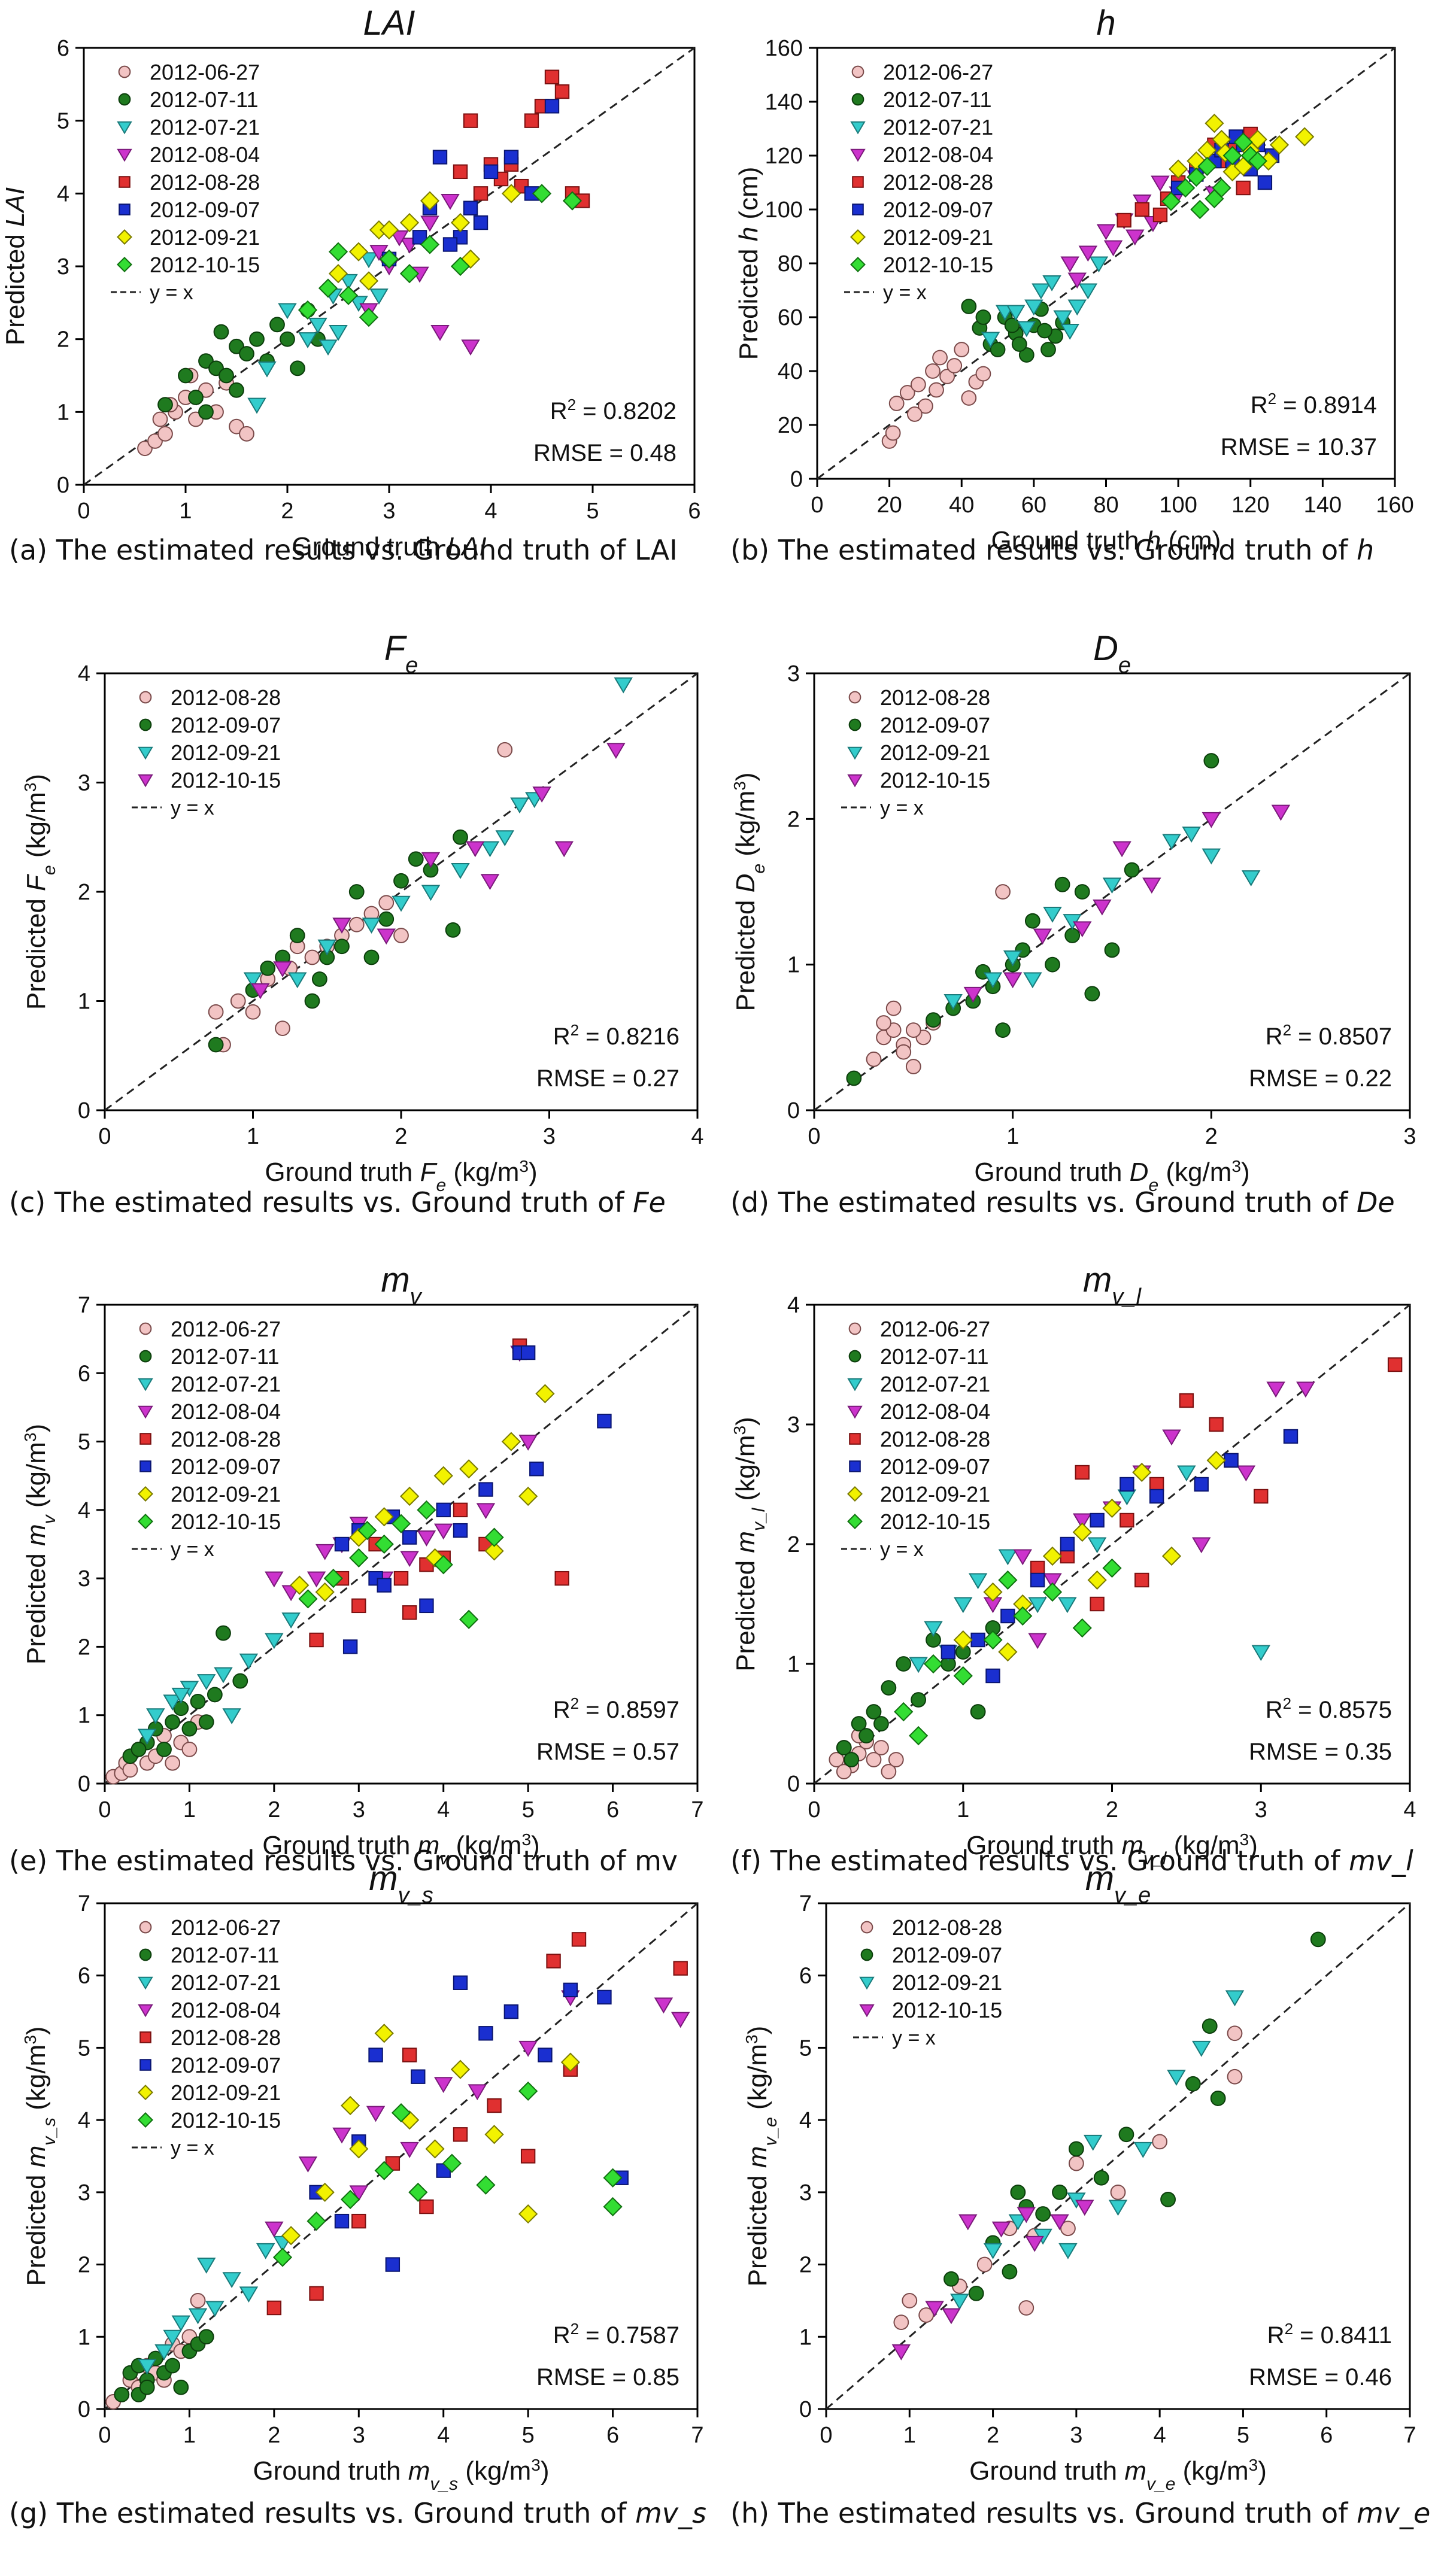 This screenshot has height=2576, width=1438. I want to click on y-tick-label: 2, so click(63, 340).